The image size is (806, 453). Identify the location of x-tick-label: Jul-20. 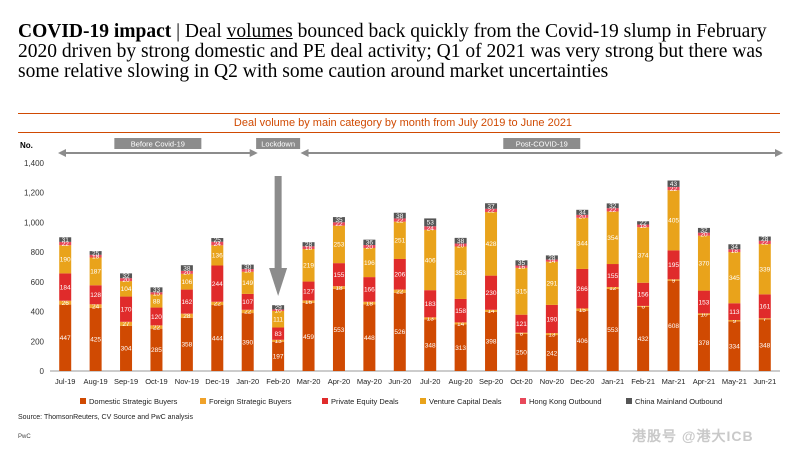
(430, 381).